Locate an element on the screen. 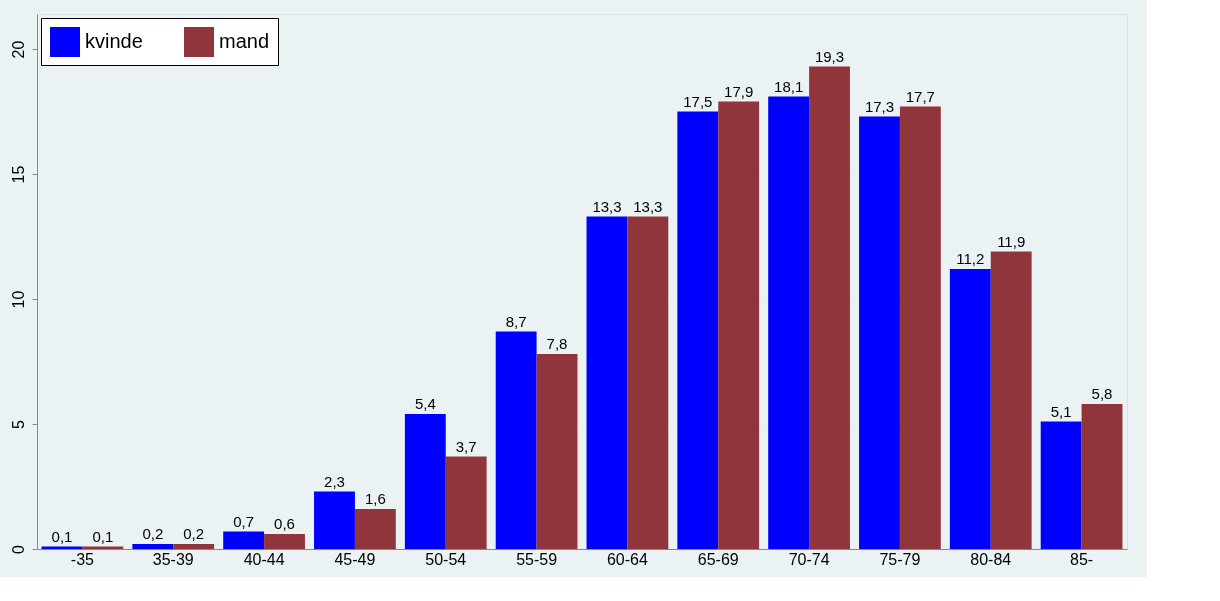  data-label: 5,1 is located at coordinates (1061, 411).